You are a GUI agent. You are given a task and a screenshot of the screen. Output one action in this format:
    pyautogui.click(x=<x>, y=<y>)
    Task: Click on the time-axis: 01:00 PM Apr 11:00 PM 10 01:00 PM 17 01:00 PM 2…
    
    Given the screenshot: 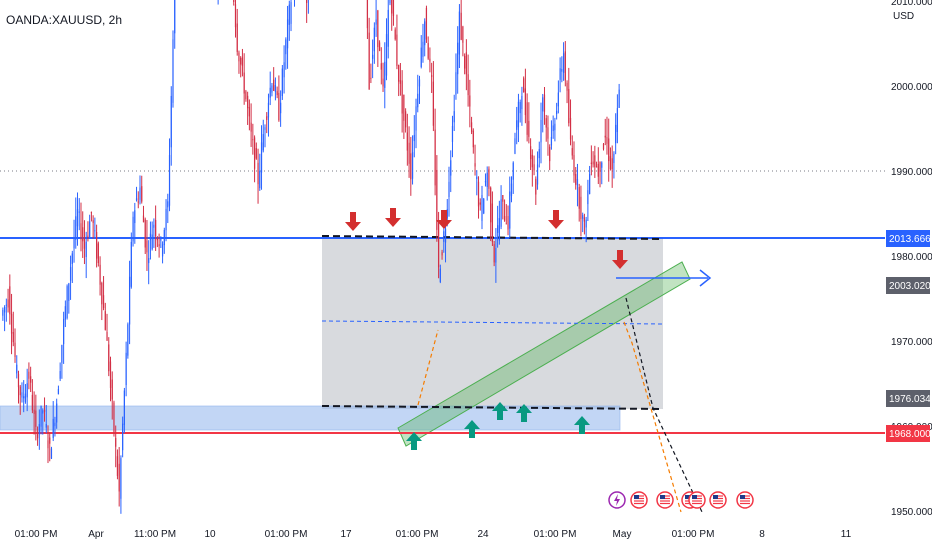 What is the action you would take?
    pyautogui.click(x=433, y=534)
    